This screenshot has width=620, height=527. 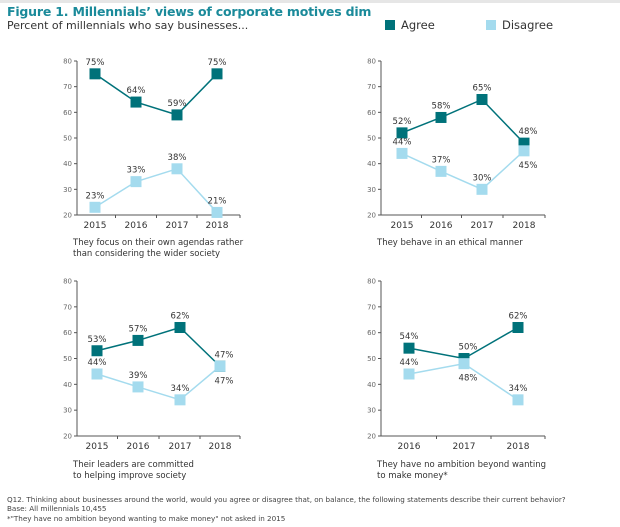 What do you see at coordinates (180, 389) in the screenshot?
I see `data-label-disagree: 34%` at bounding box center [180, 389].